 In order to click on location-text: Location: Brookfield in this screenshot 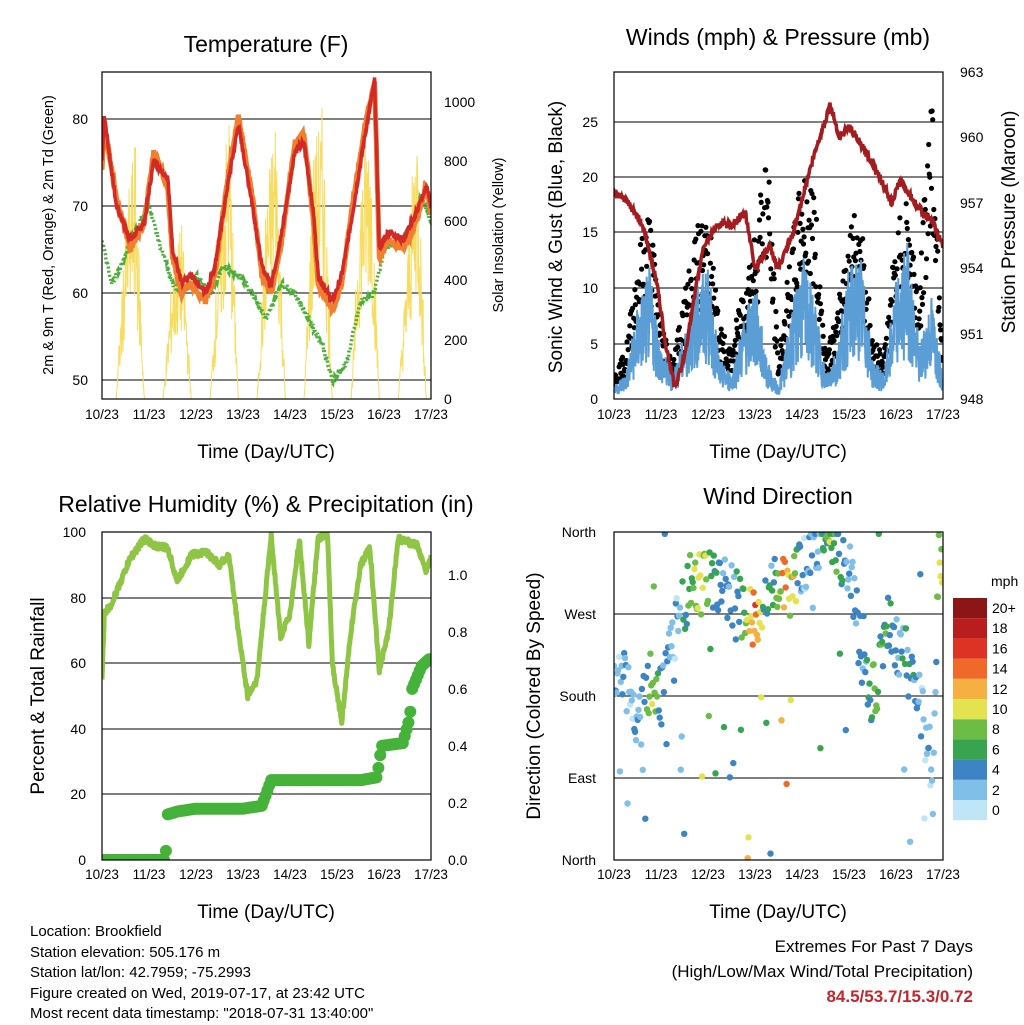, I will do `click(96, 931)`.